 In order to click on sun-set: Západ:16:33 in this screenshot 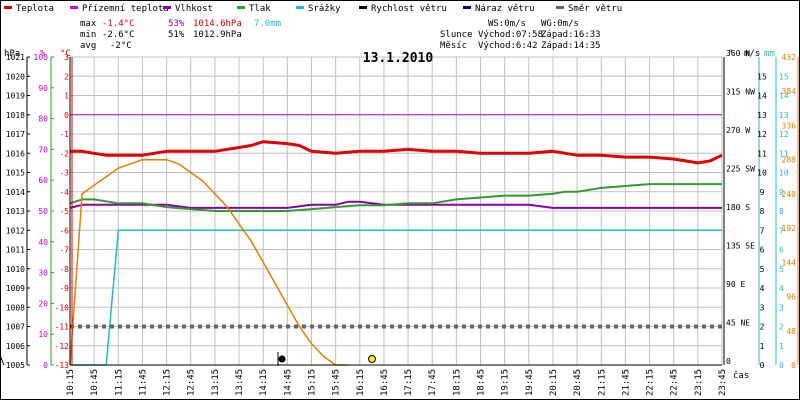, I will do `click(571, 35)`.